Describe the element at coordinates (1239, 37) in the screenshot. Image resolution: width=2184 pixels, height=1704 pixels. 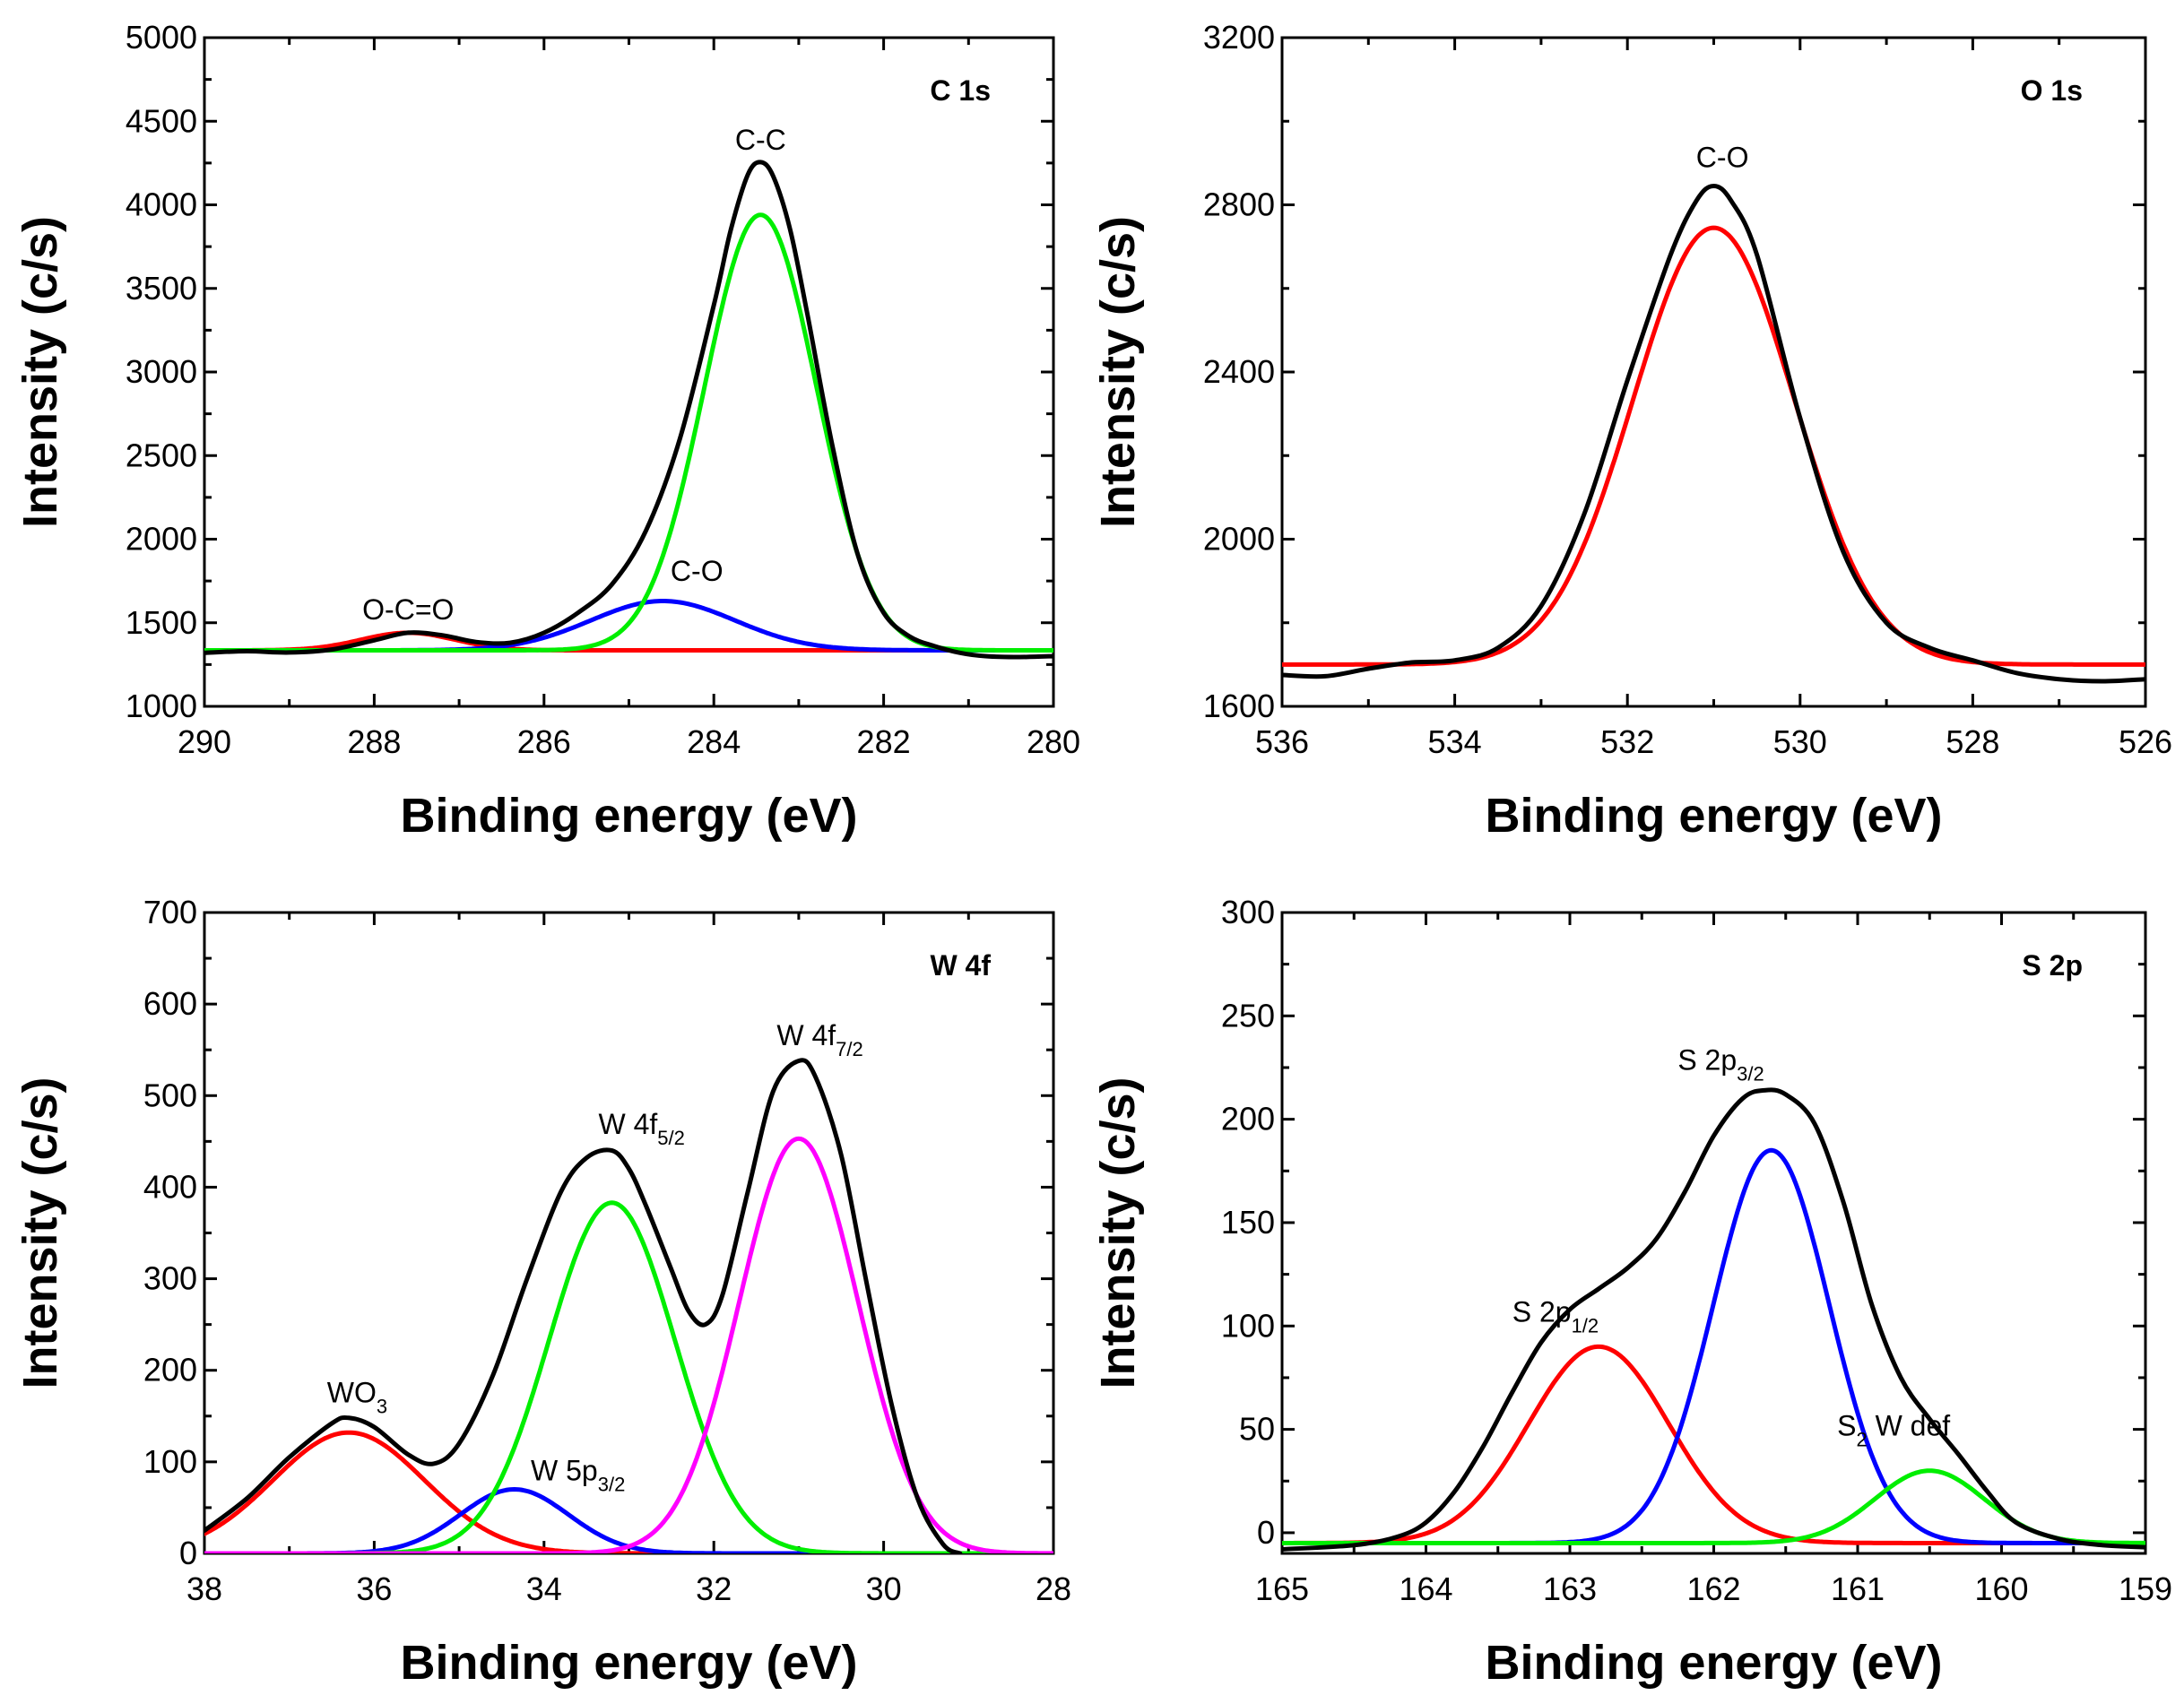
I see `y-tick-label: 3200` at that location.